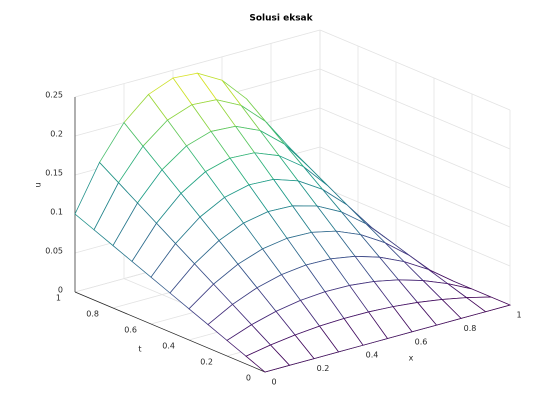 The height and width of the screenshot is (420, 560). I want to click on x-tick-label: 0, so click(273, 382).